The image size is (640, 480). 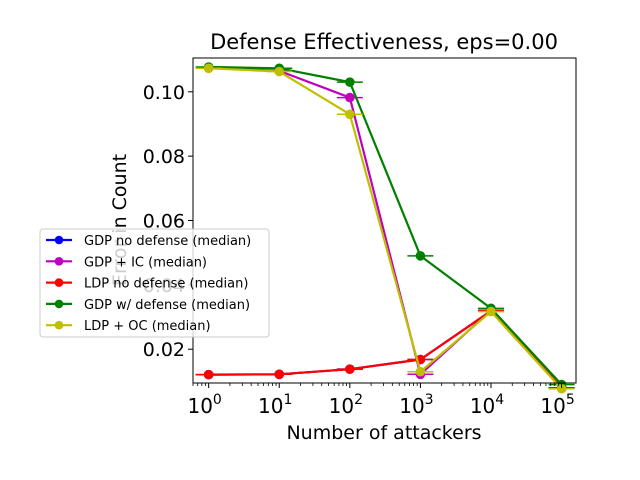 I want to click on x-axis: 10⁰ 10¹ 10² 10³ 10⁴ 10⁵, so click(x=381, y=400).